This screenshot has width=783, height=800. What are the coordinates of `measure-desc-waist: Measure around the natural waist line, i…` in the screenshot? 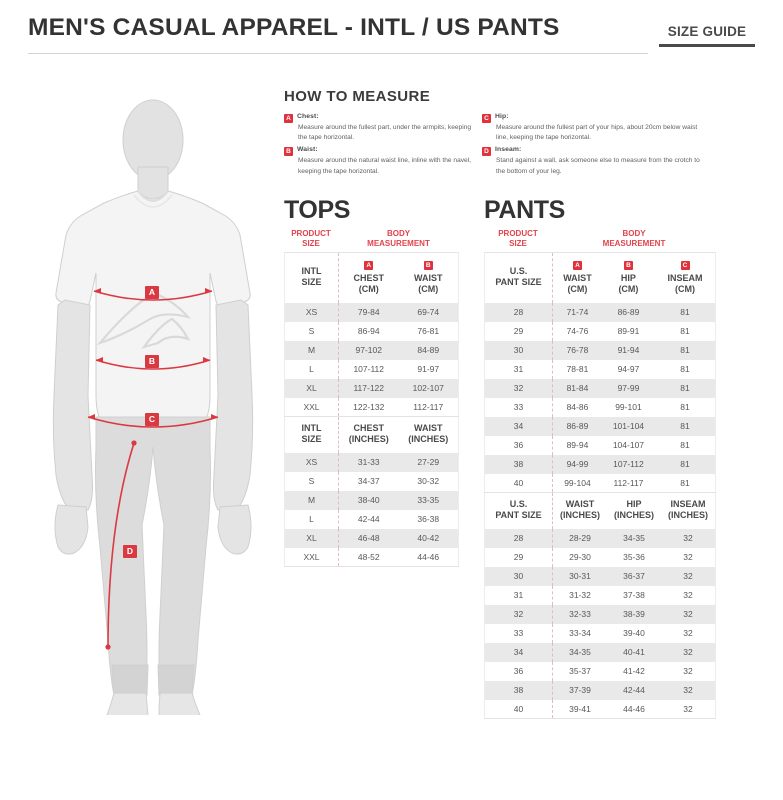 It's located at (385, 166).